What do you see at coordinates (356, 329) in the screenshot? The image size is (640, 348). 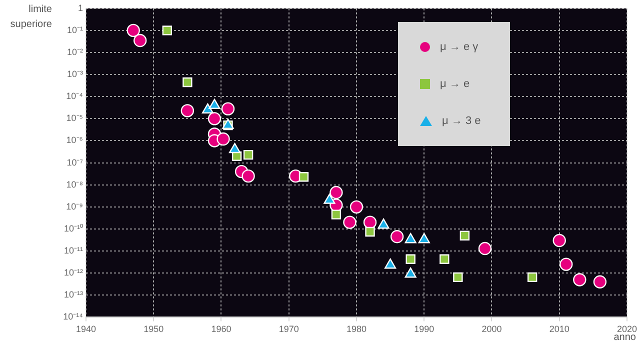 I see `x-tick-label: 1980` at bounding box center [356, 329].